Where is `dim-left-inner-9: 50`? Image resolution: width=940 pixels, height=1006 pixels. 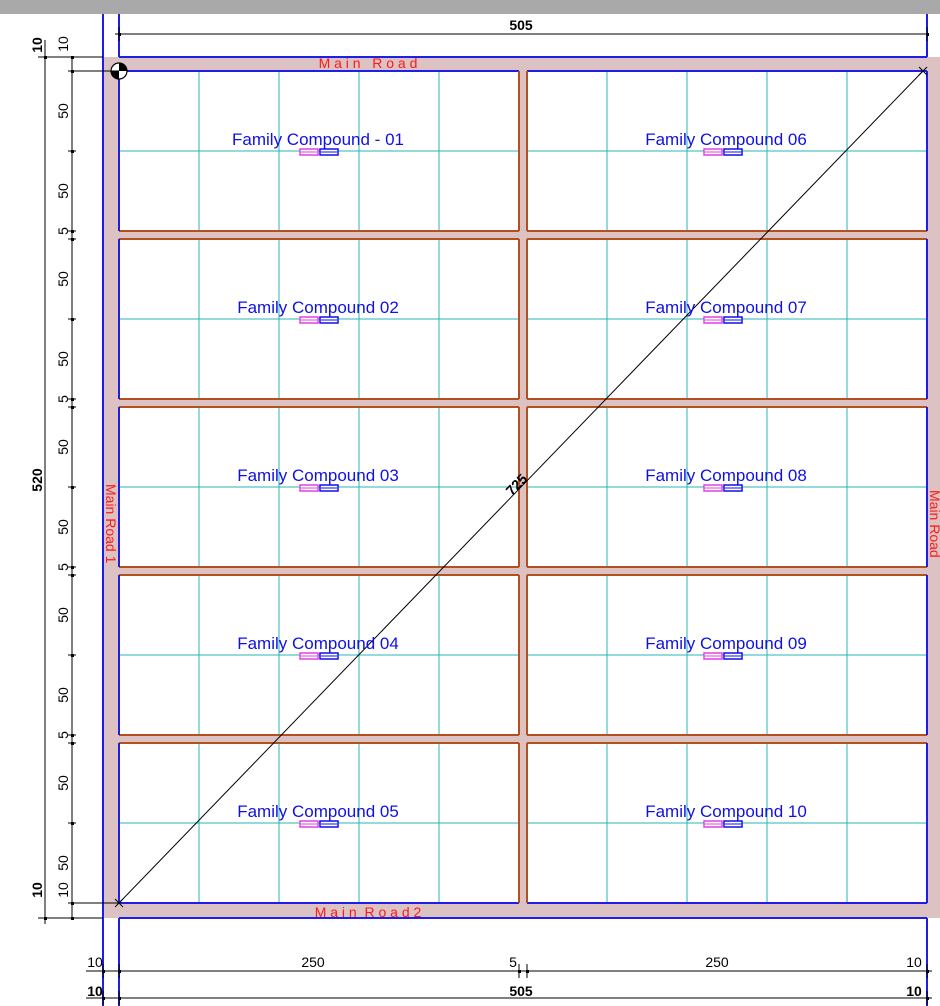 dim-left-inner-9: 50 is located at coordinates (63, 527).